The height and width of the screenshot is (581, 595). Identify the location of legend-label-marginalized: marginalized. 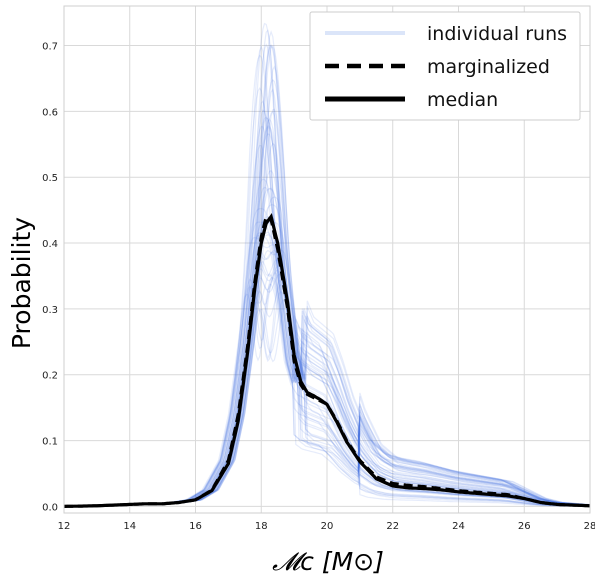
(488, 67).